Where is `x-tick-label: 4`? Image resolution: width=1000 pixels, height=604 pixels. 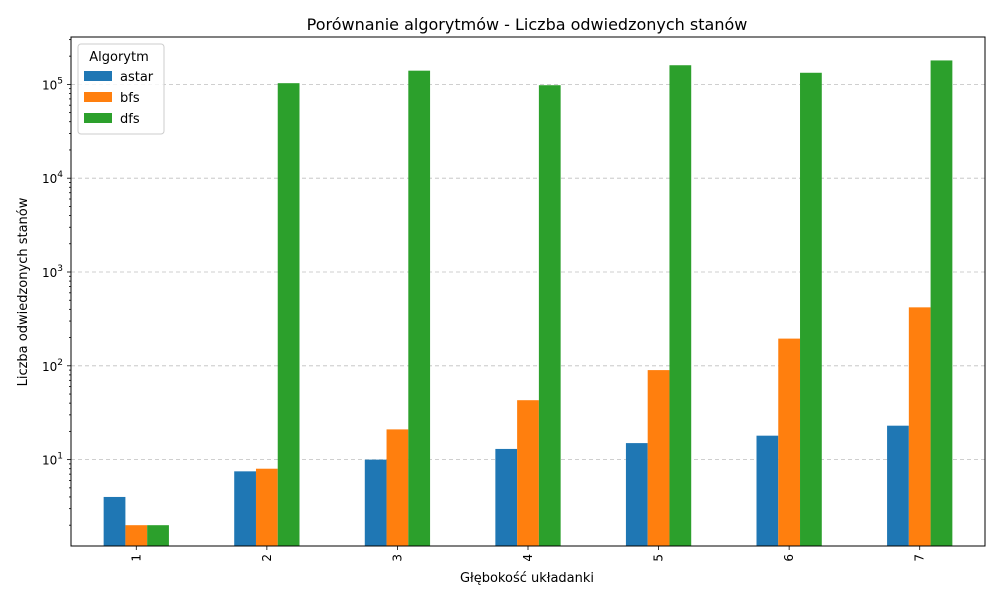 x-tick-label: 4 is located at coordinates (528, 558).